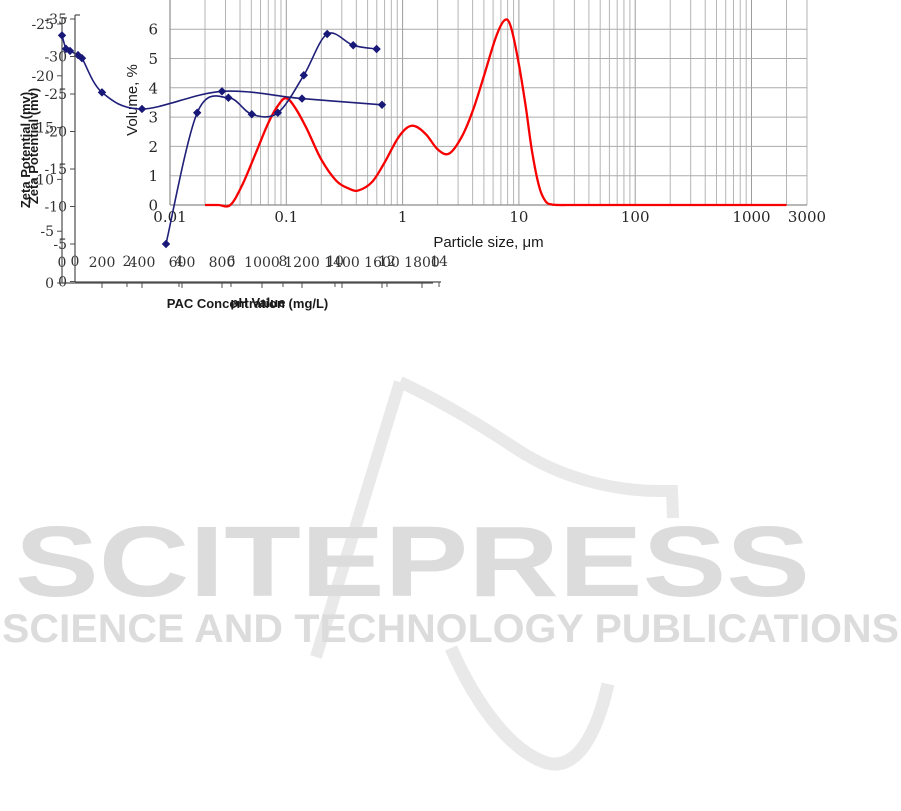 The image size is (901, 811). I want to click on x-tick-label: 8, so click(283, 262).